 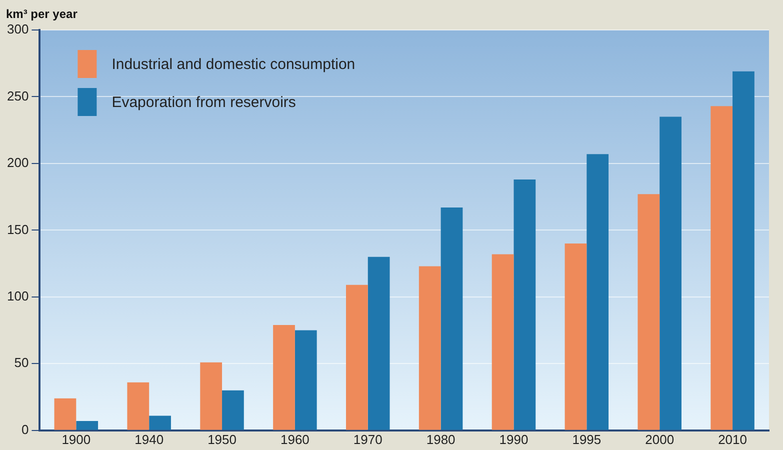 I want to click on legend-label: Industrial and domestic consumption, so click(x=234, y=65).